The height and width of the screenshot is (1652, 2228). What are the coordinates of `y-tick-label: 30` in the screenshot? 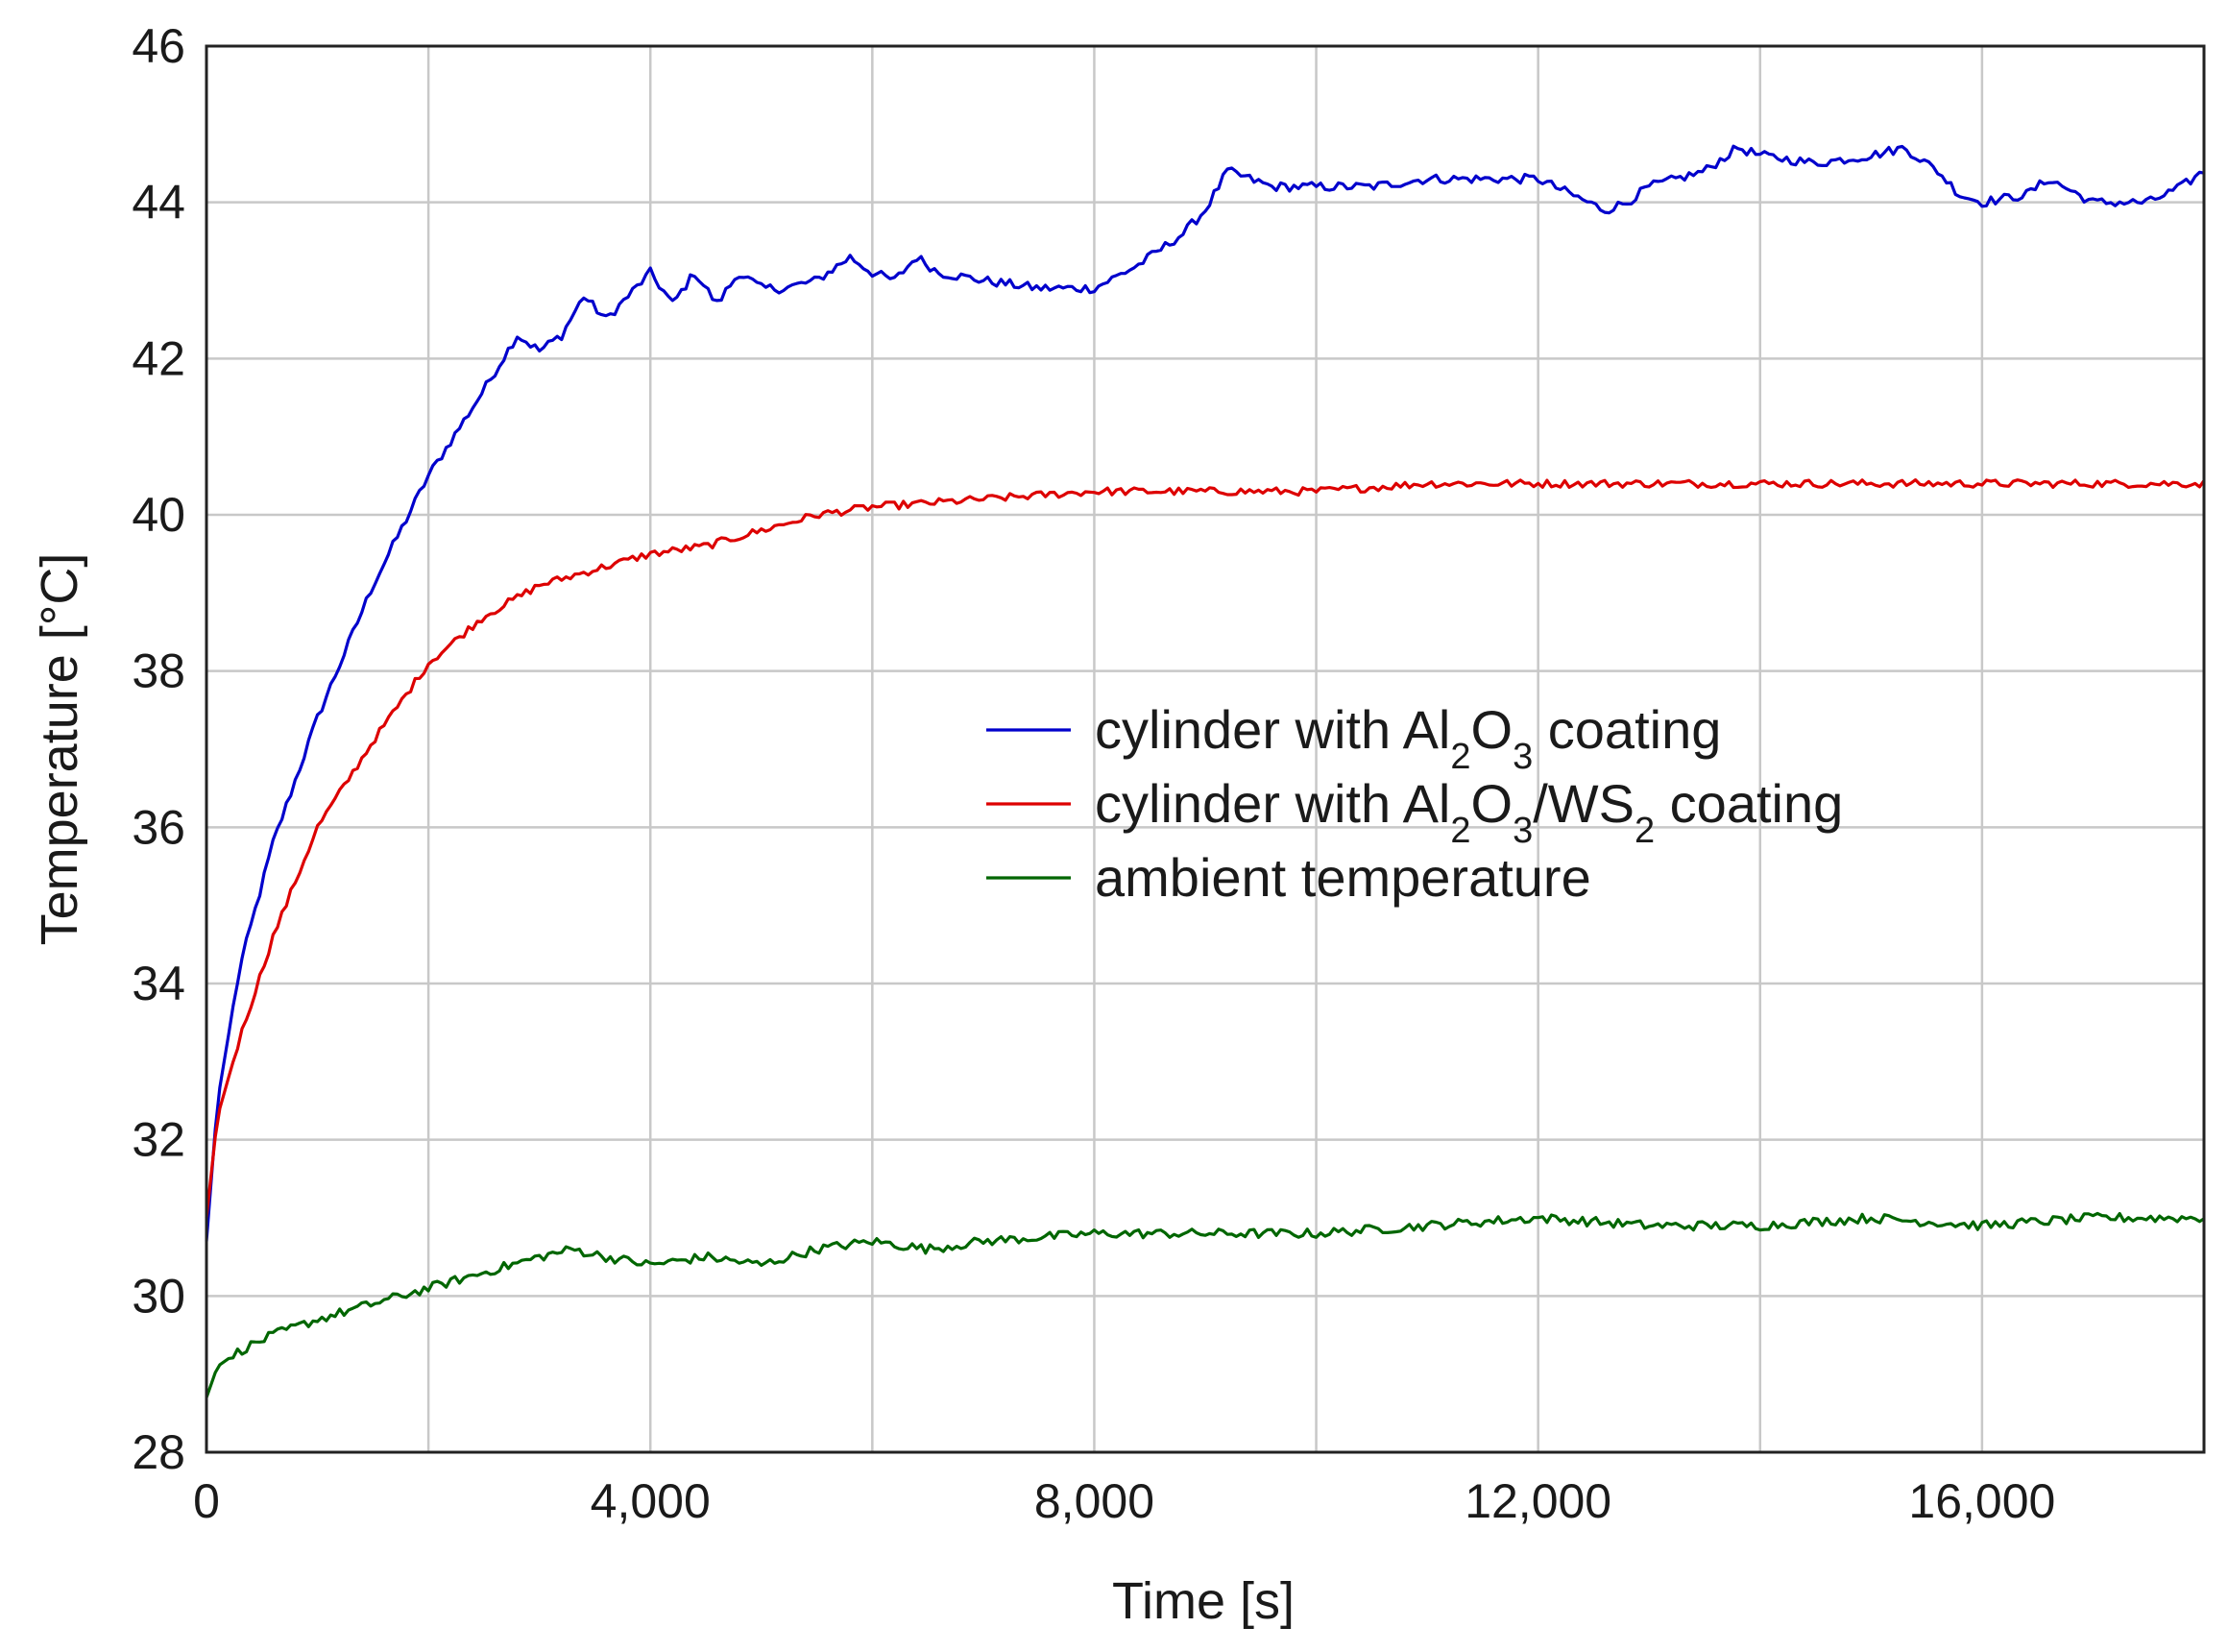 It's located at (159, 1296).